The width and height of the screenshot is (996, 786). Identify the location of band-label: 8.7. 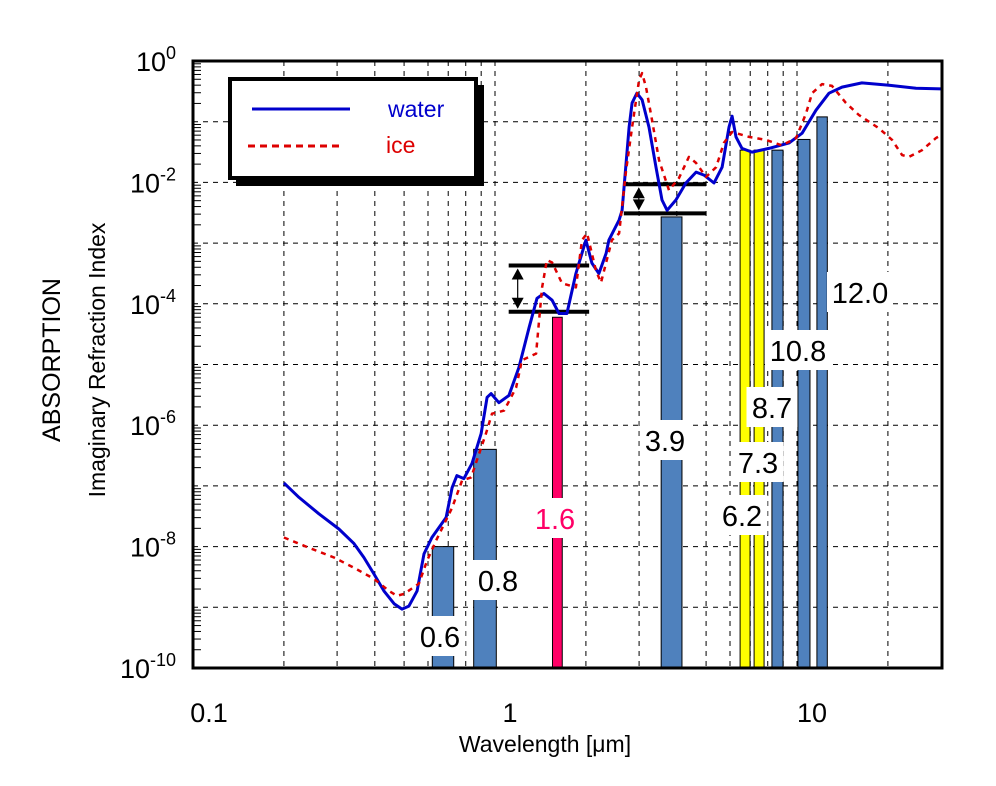
(772, 409).